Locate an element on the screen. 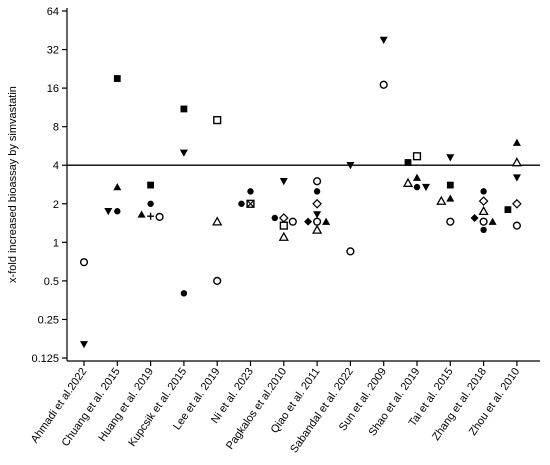 Image resolution: width=550 pixels, height=465 pixels. data-point-plus is located at coordinates (151, 216).